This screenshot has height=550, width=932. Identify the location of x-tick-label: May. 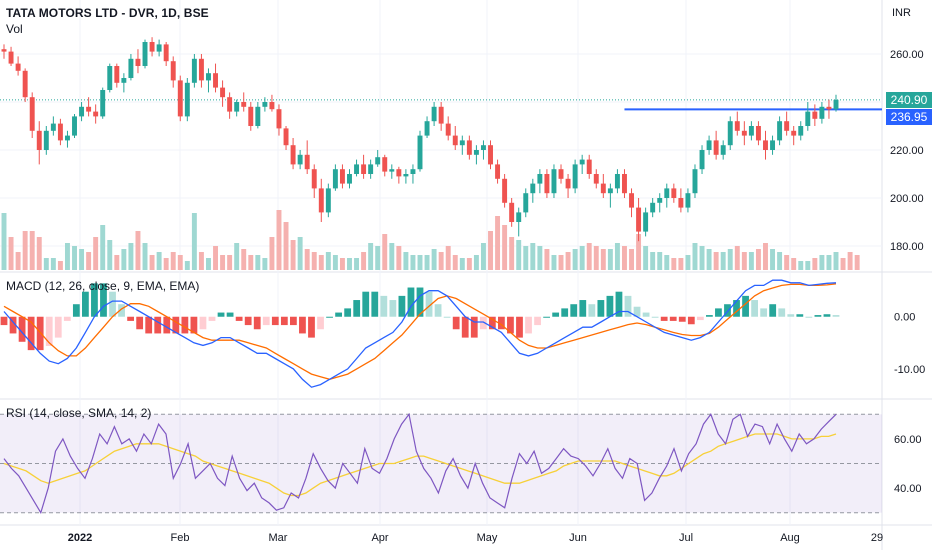
(487, 538).